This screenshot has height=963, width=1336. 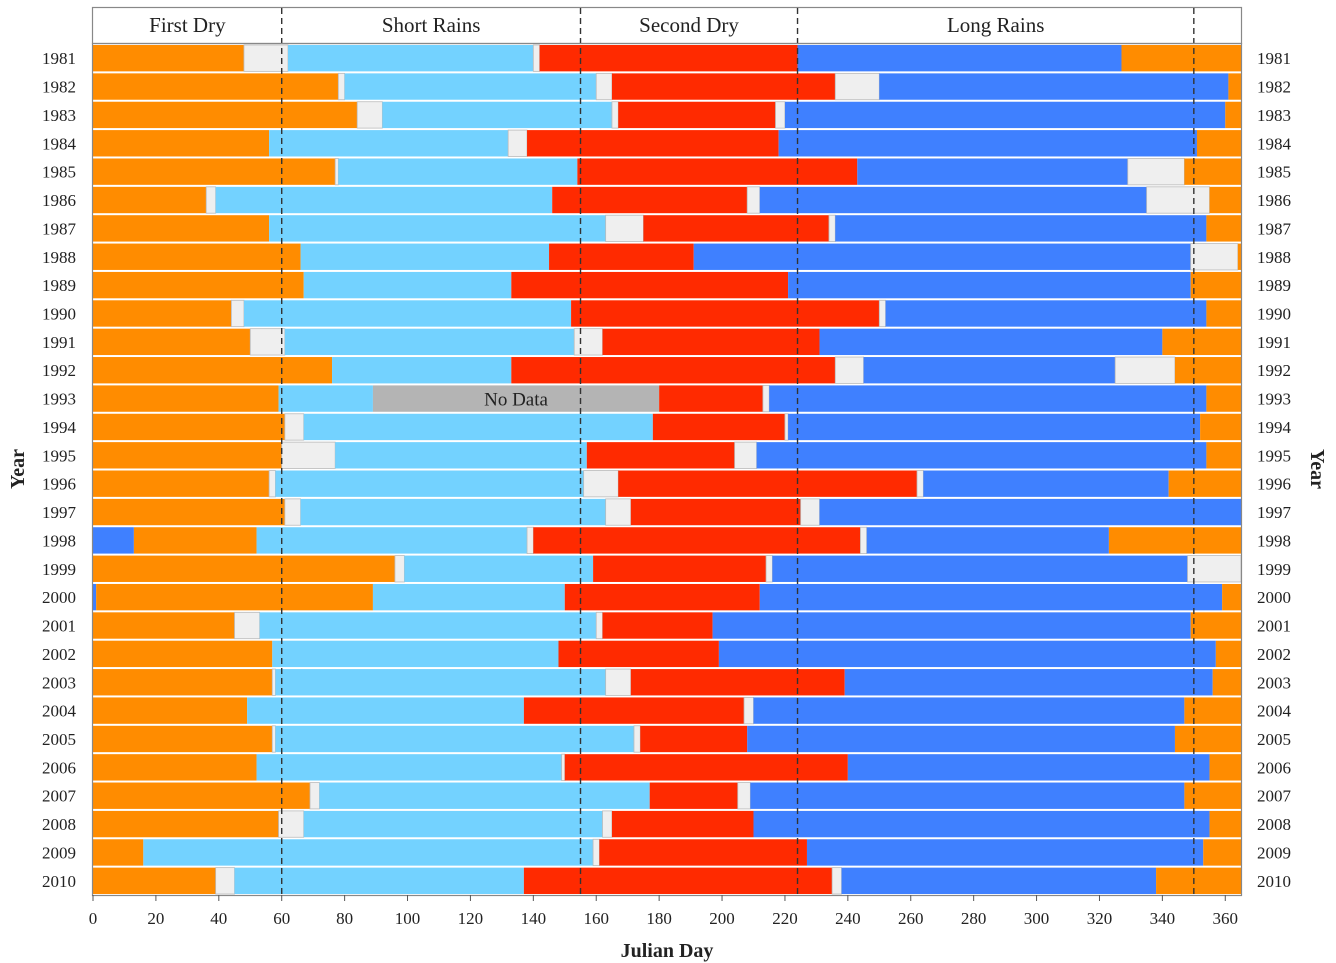 What do you see at coordinates (1274, 313) in the screenshot?
I see `year-label-right: 1990` at bounding box center [1274, 313].